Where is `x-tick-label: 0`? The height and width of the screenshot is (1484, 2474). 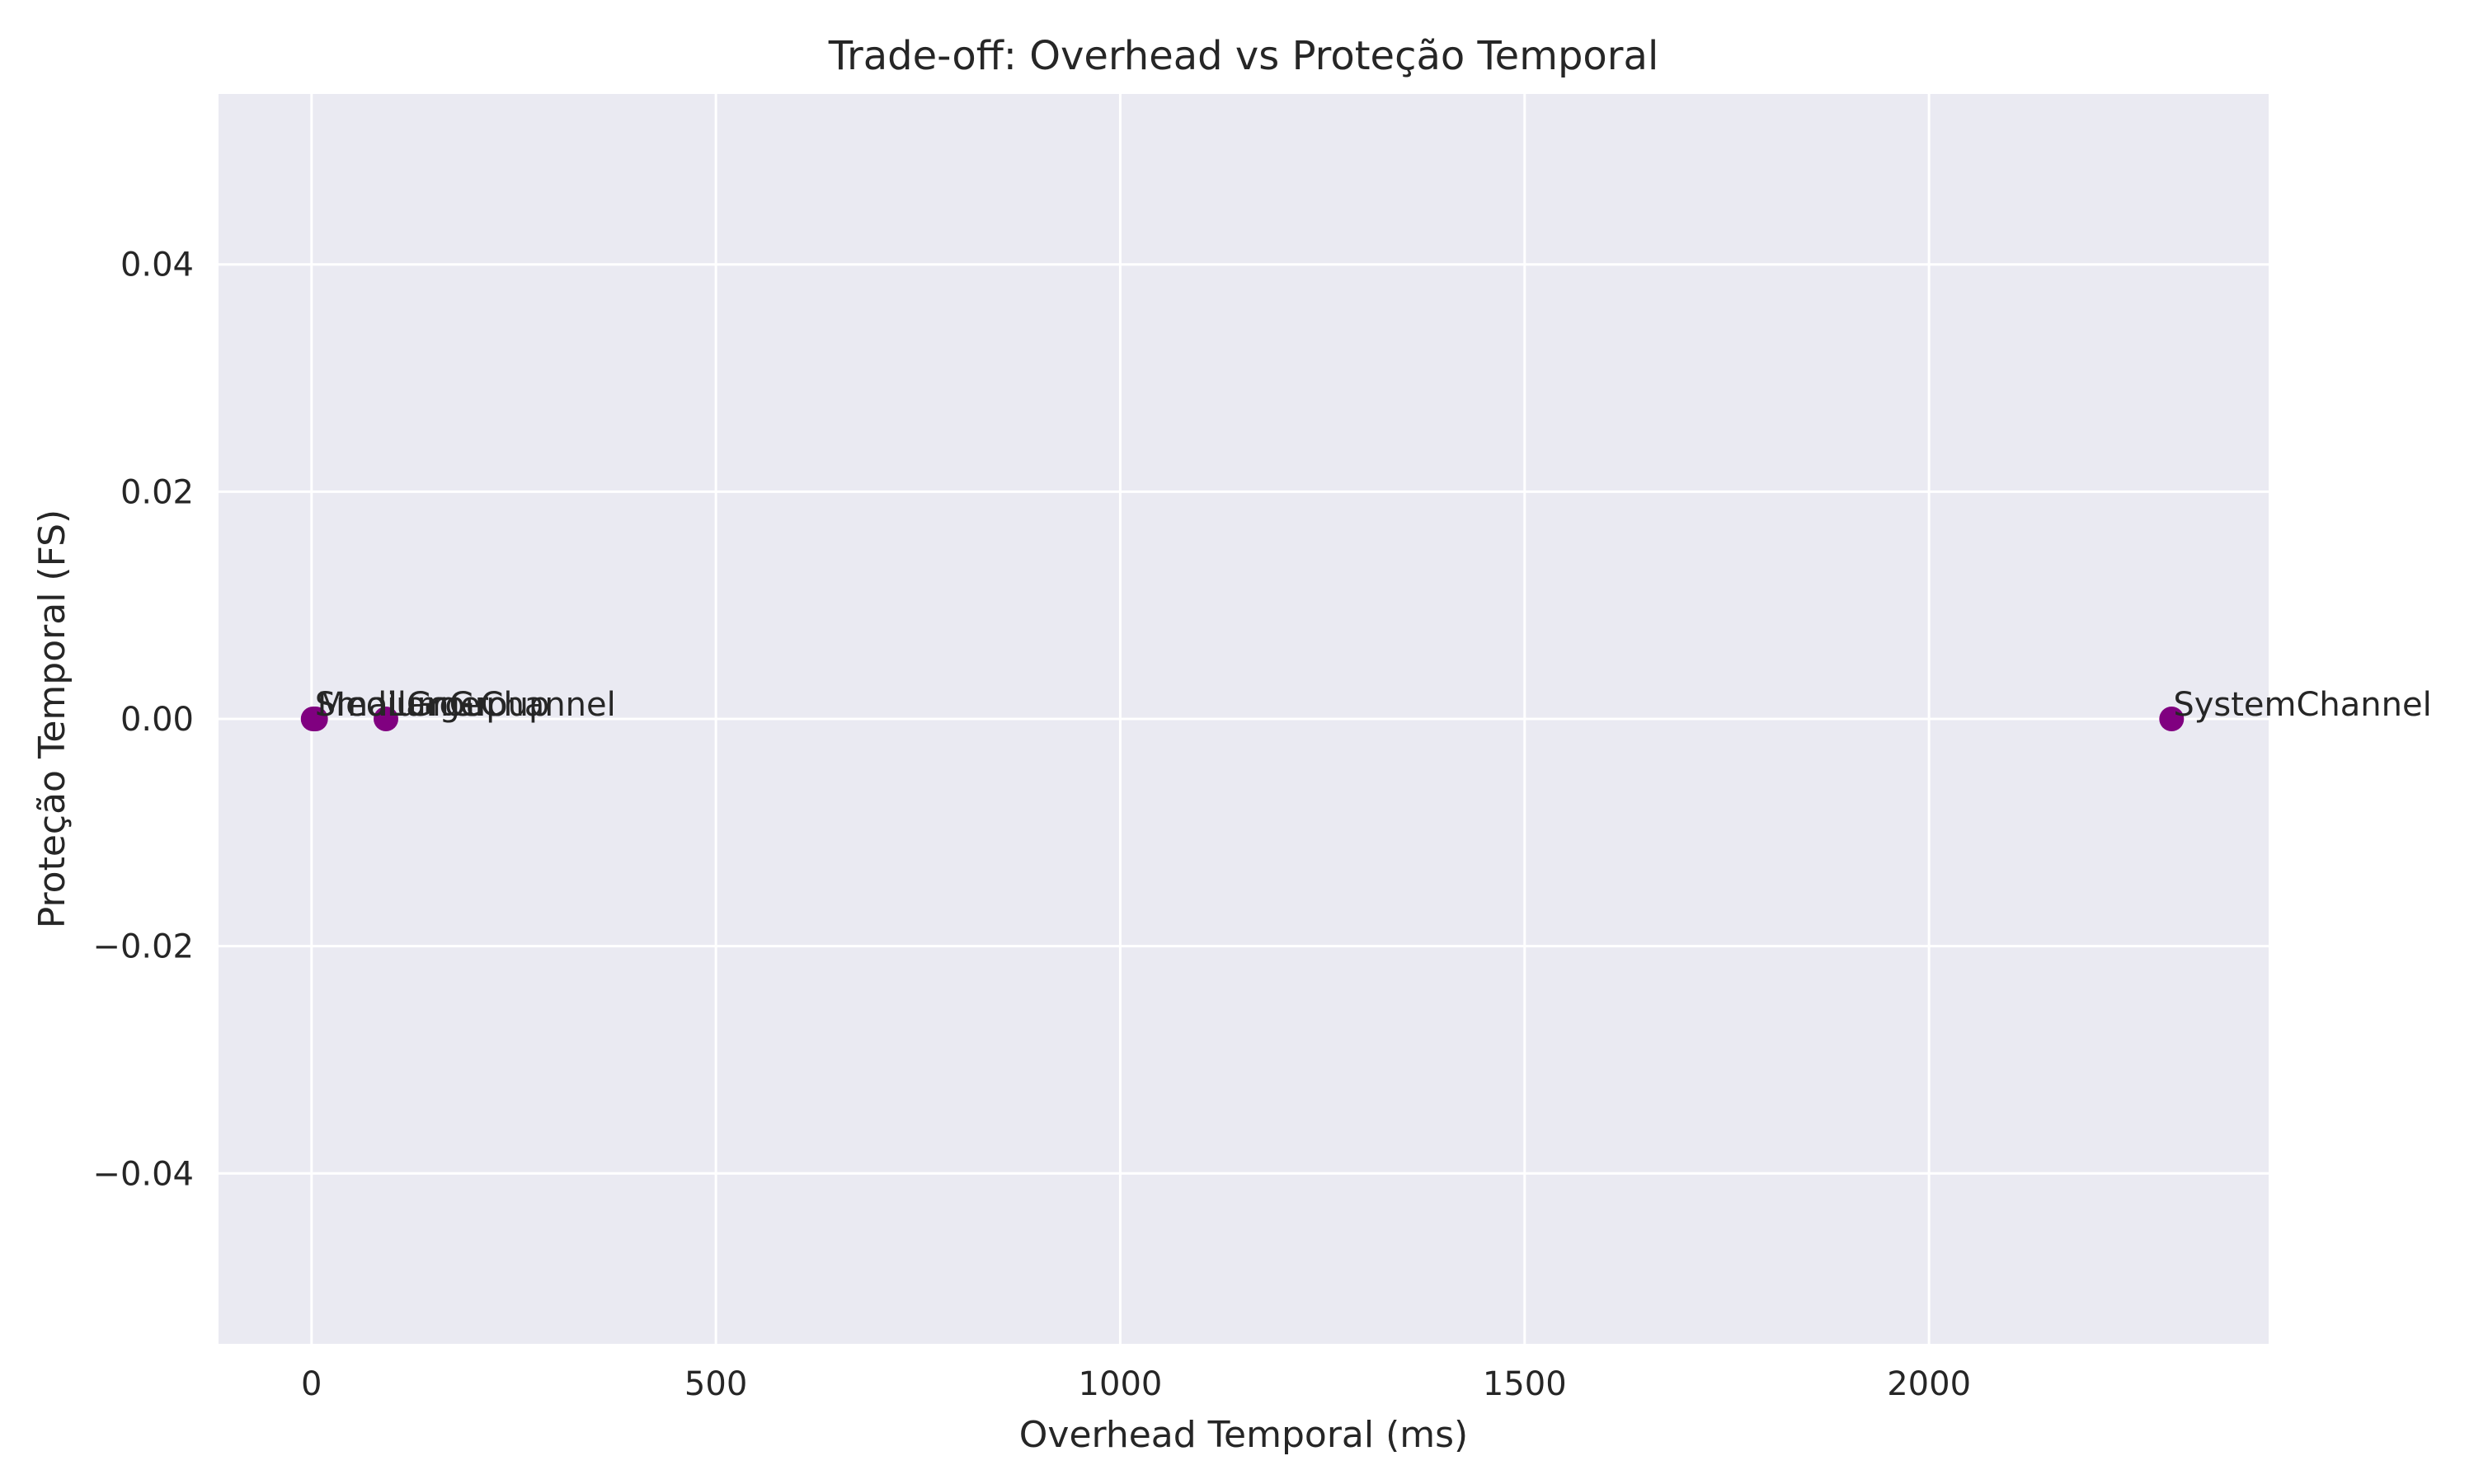
x-tick-label: 0 is located at coordinates (311, 1384).